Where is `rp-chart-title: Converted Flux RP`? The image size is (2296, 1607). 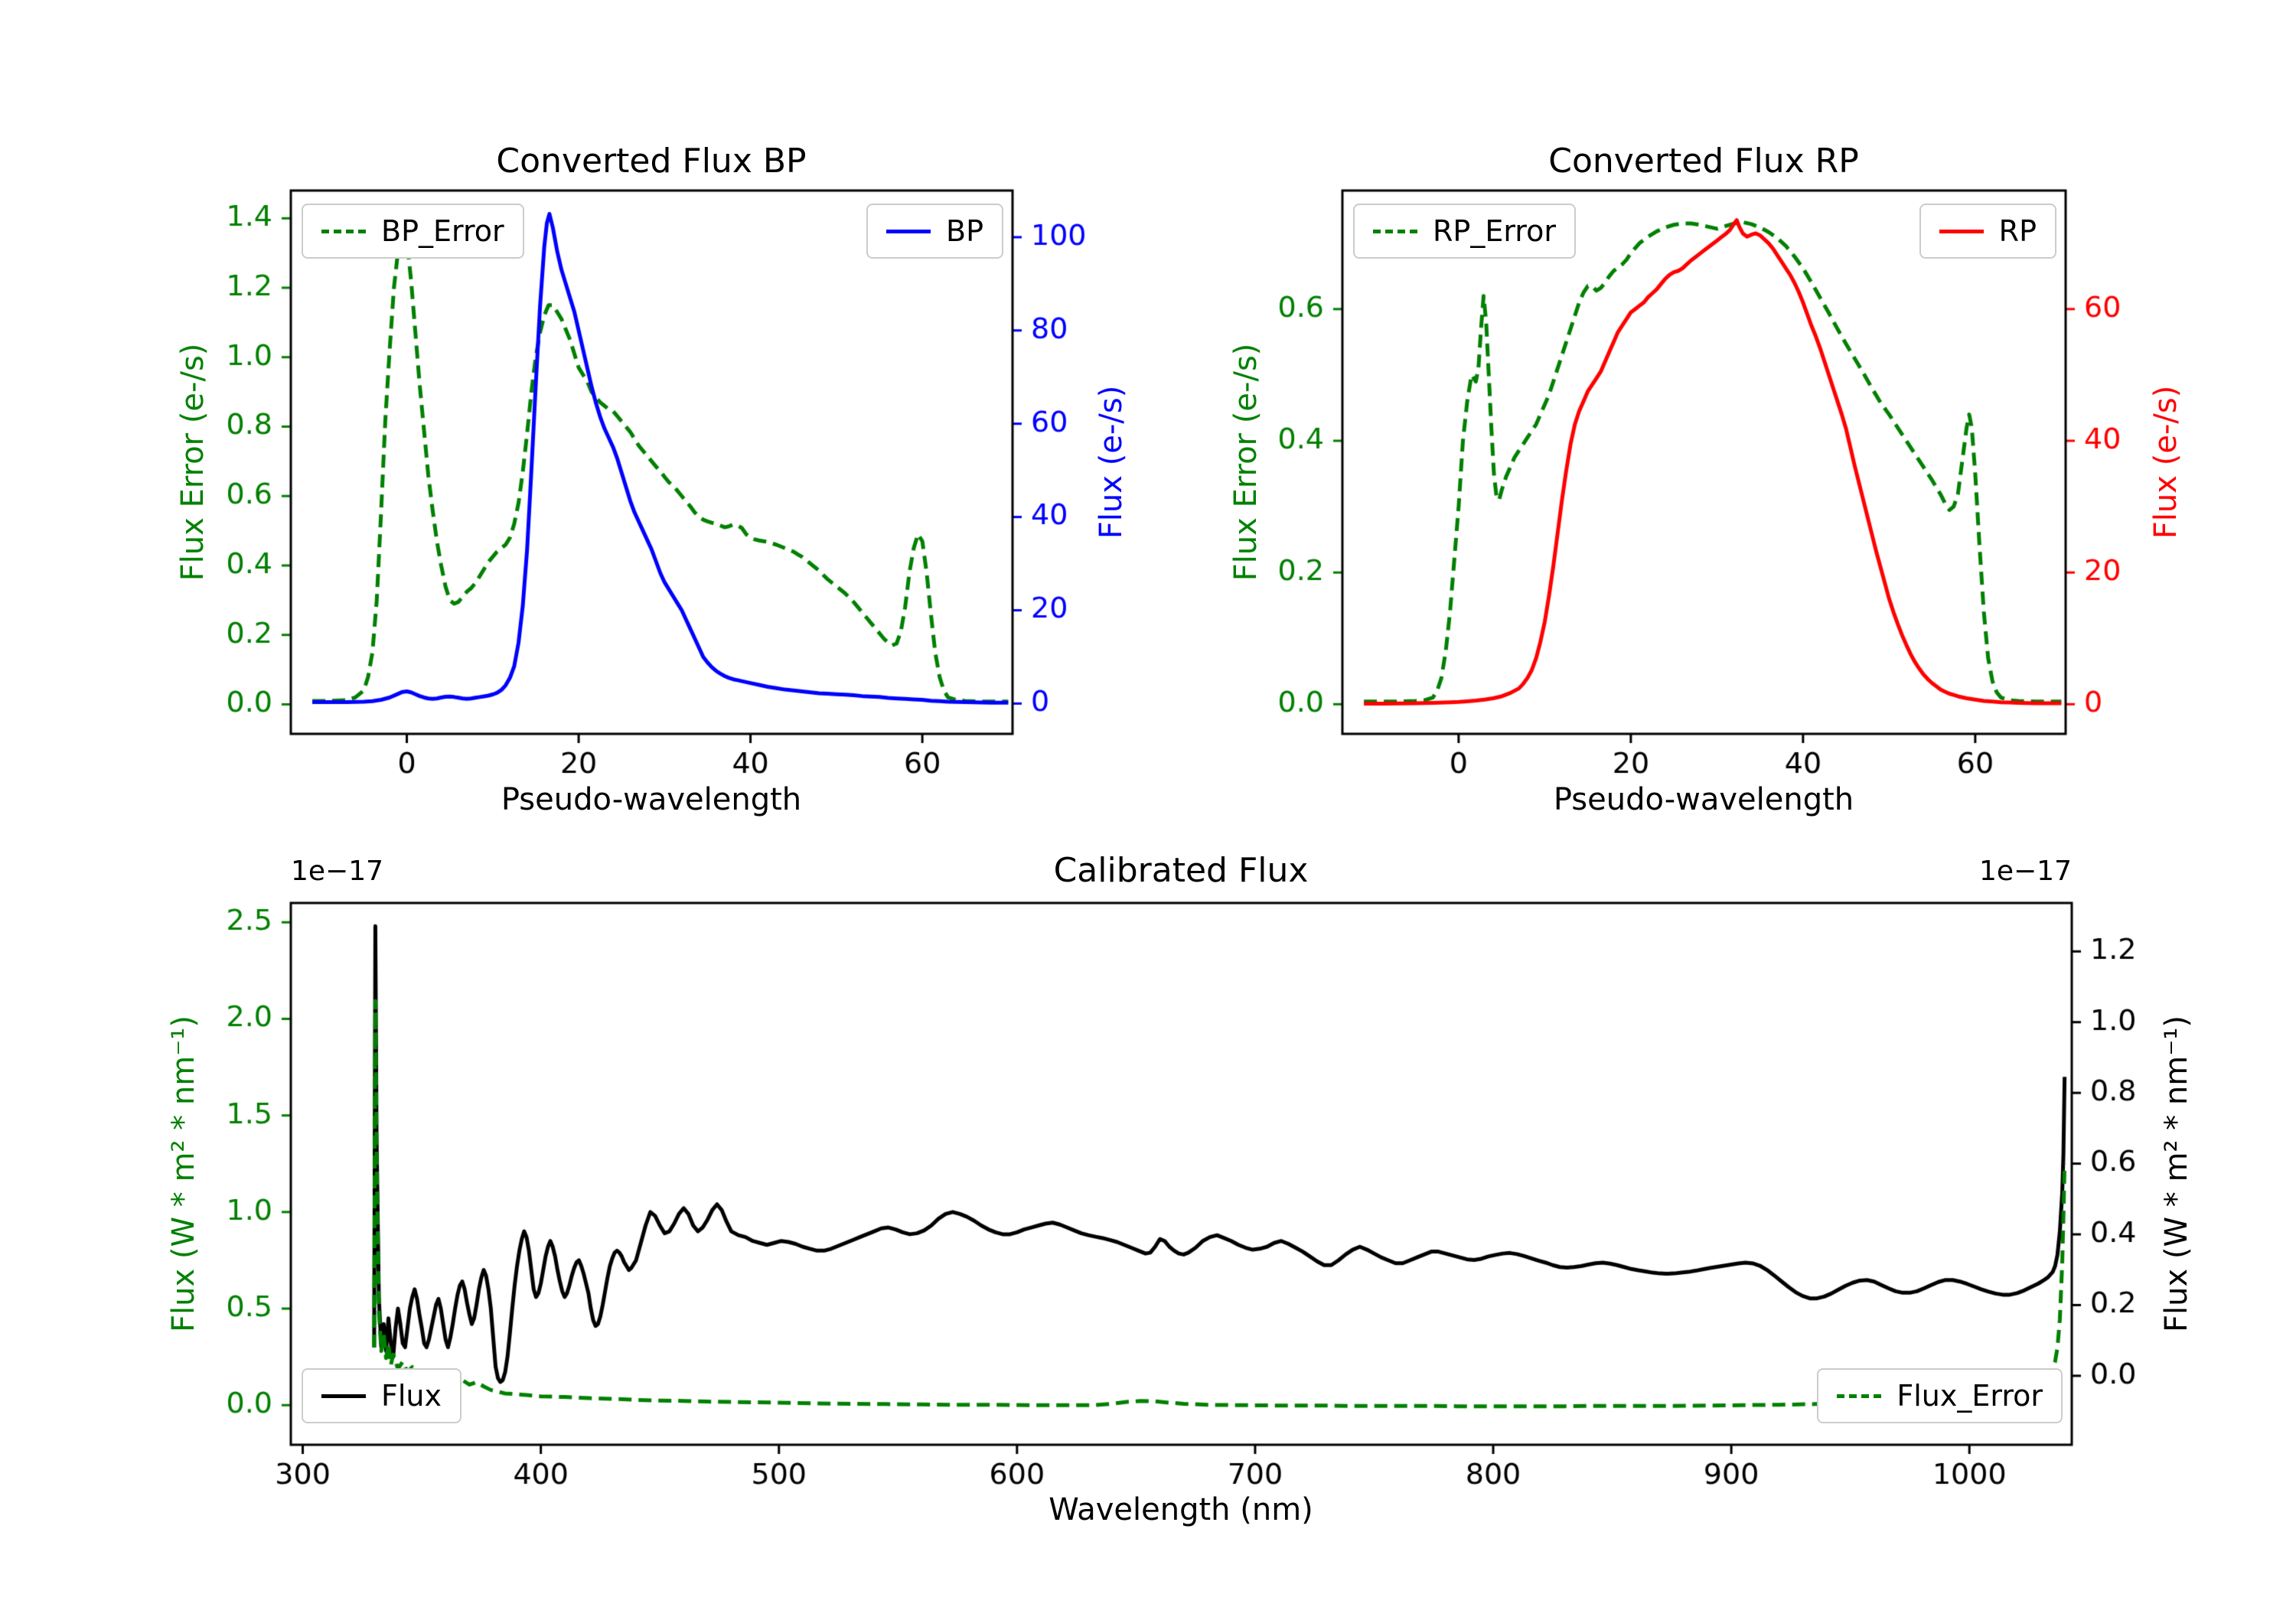
rp-chart-title: Converted Flux RP is located at coordinates (1703, 161).